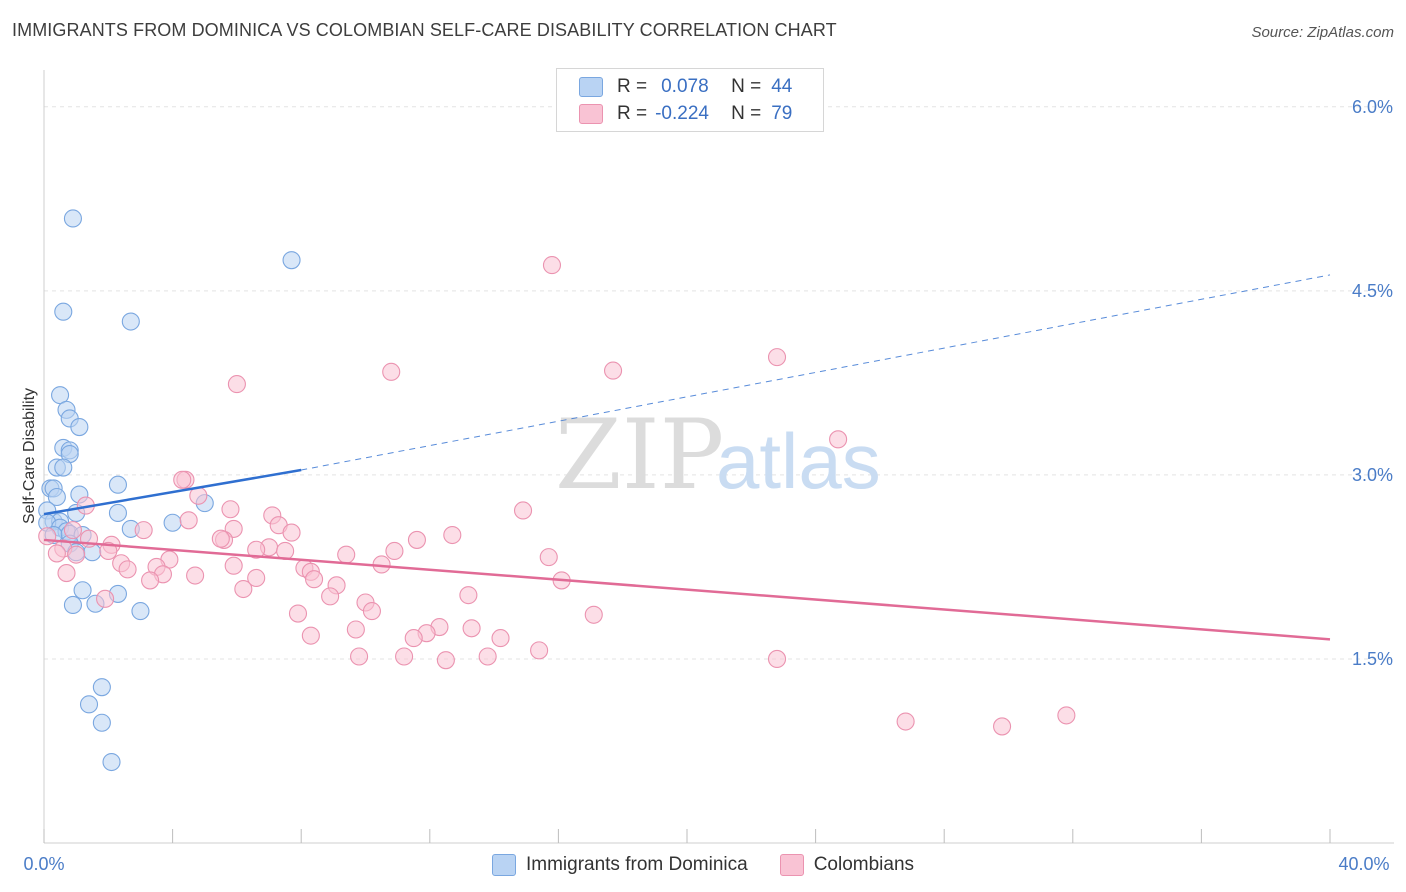 The image size is (1406, 892). I want to click on series-legend: Immigrants from Dominica Colombians, so click(703, 865).